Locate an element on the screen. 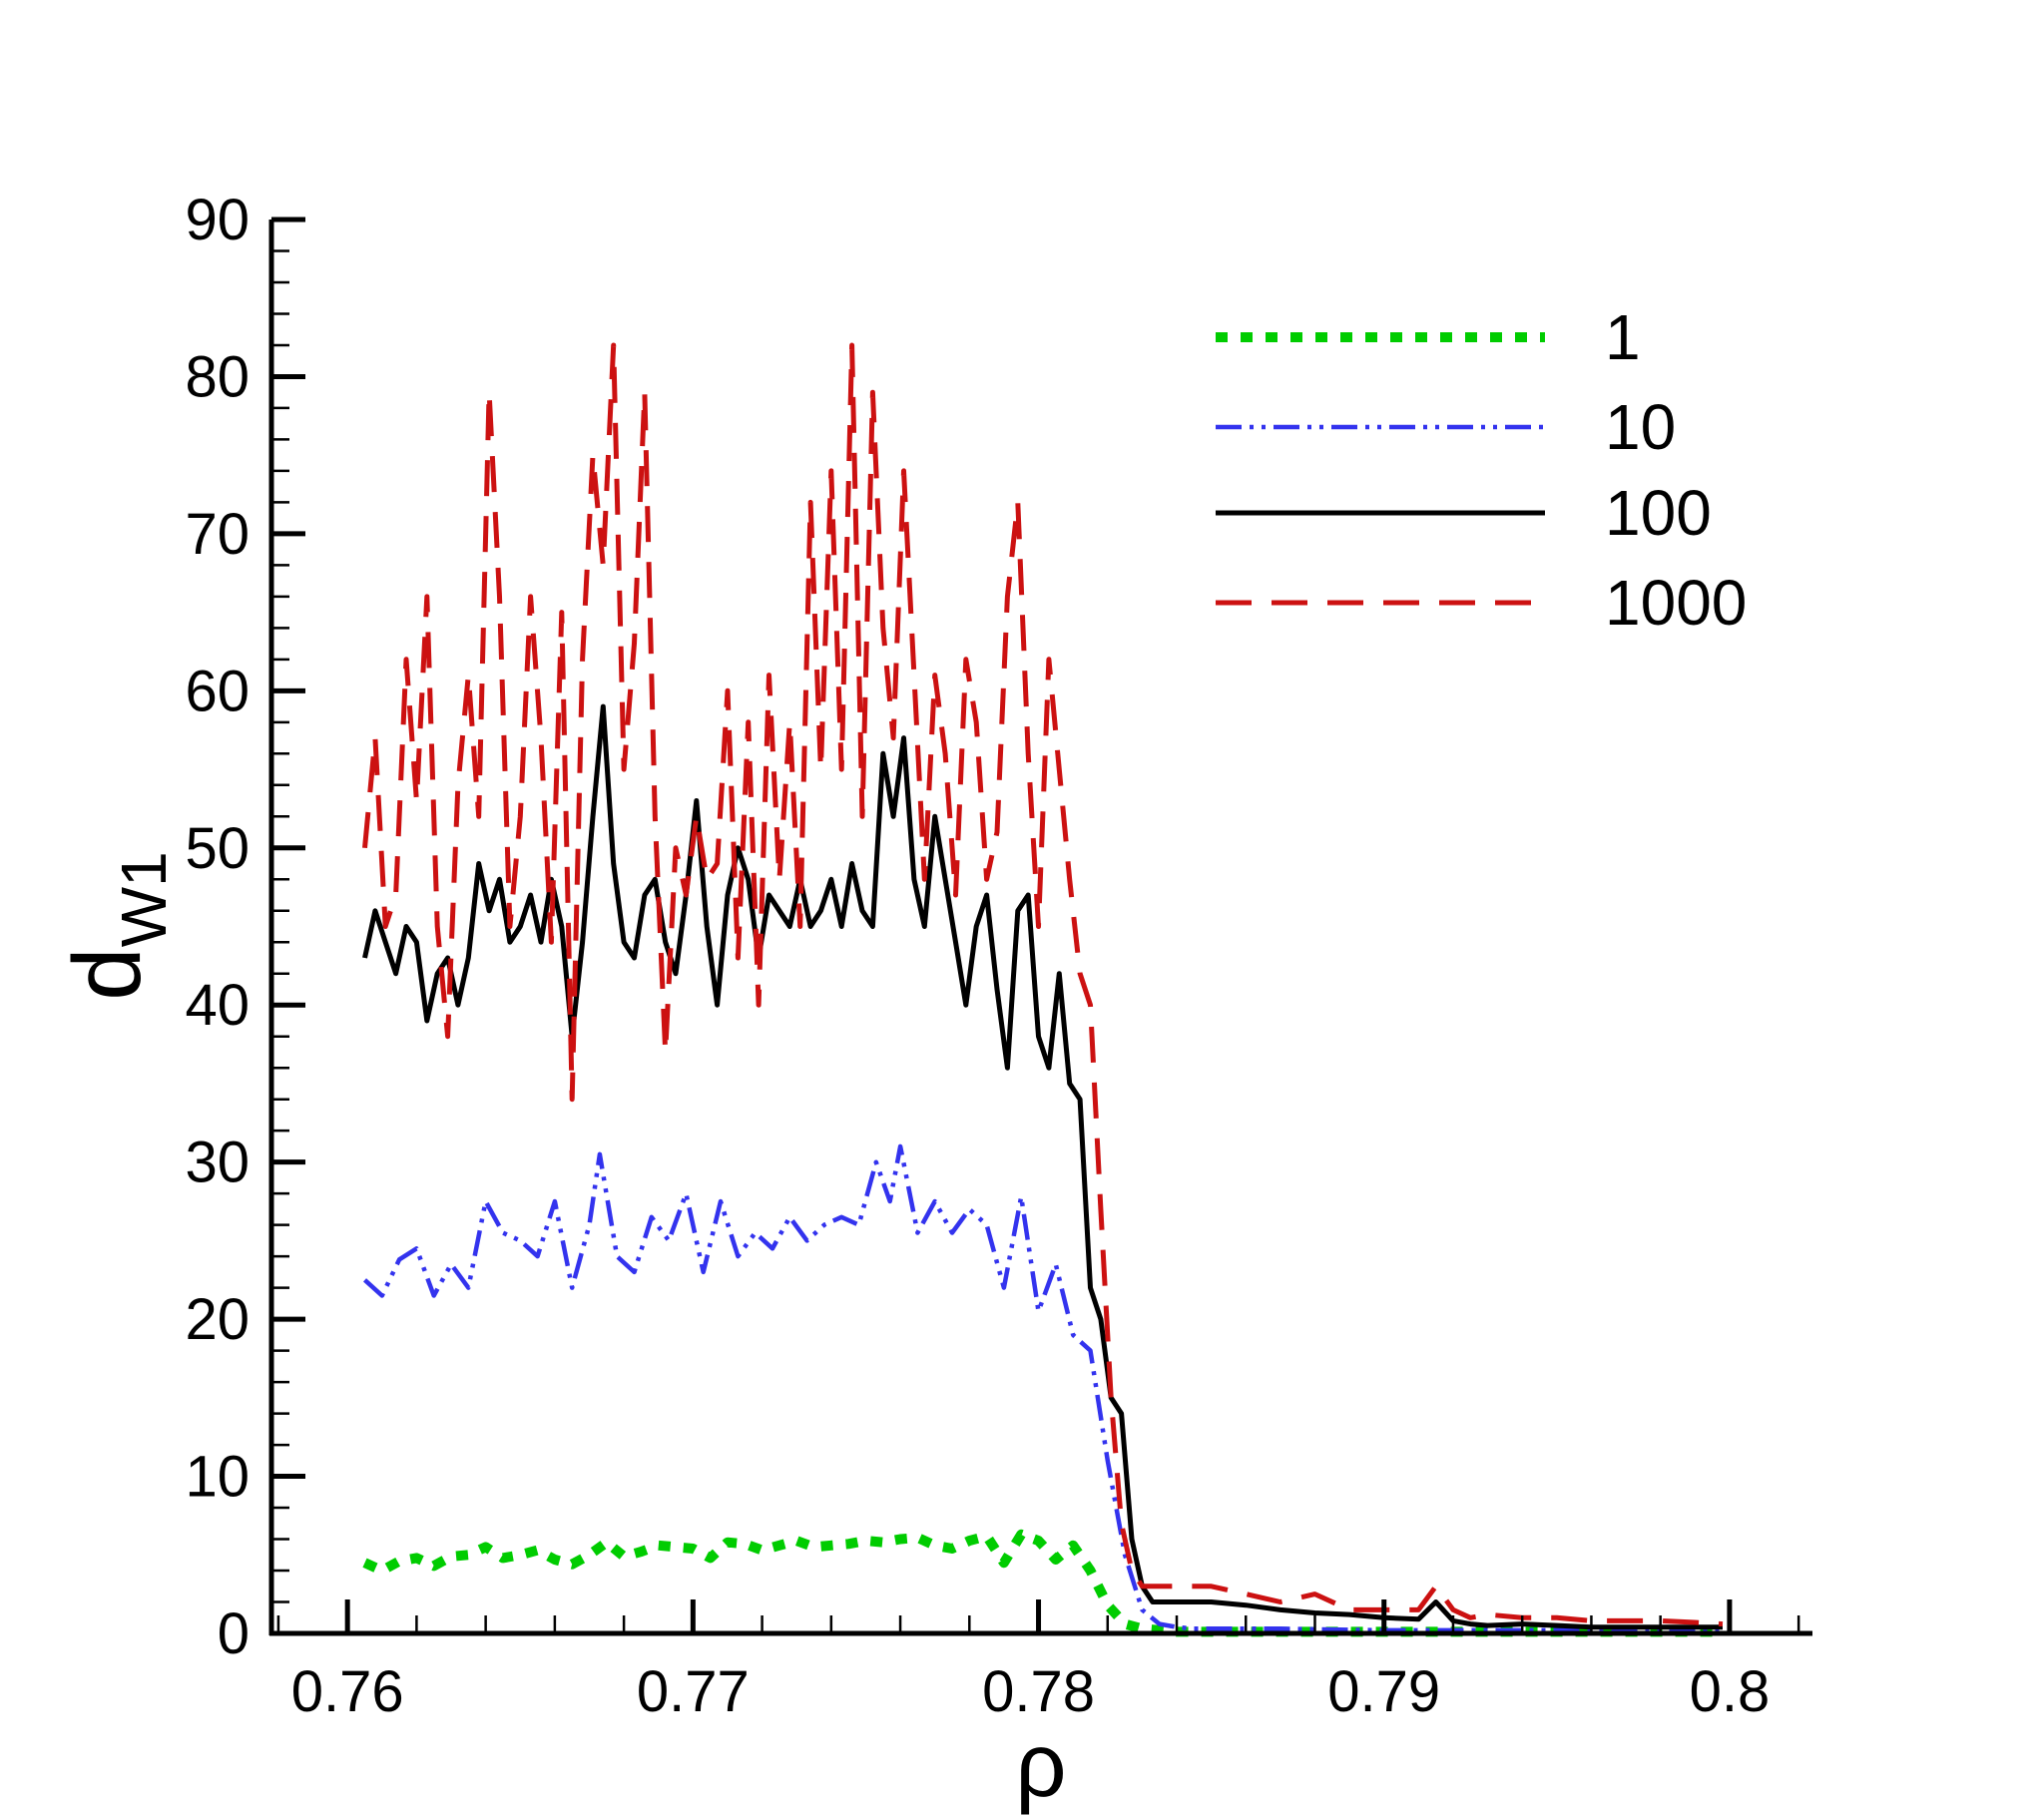 This screenshot has height=1817, width=2044. y-tick-label-9: 90 is located at coordinates (217, 220).